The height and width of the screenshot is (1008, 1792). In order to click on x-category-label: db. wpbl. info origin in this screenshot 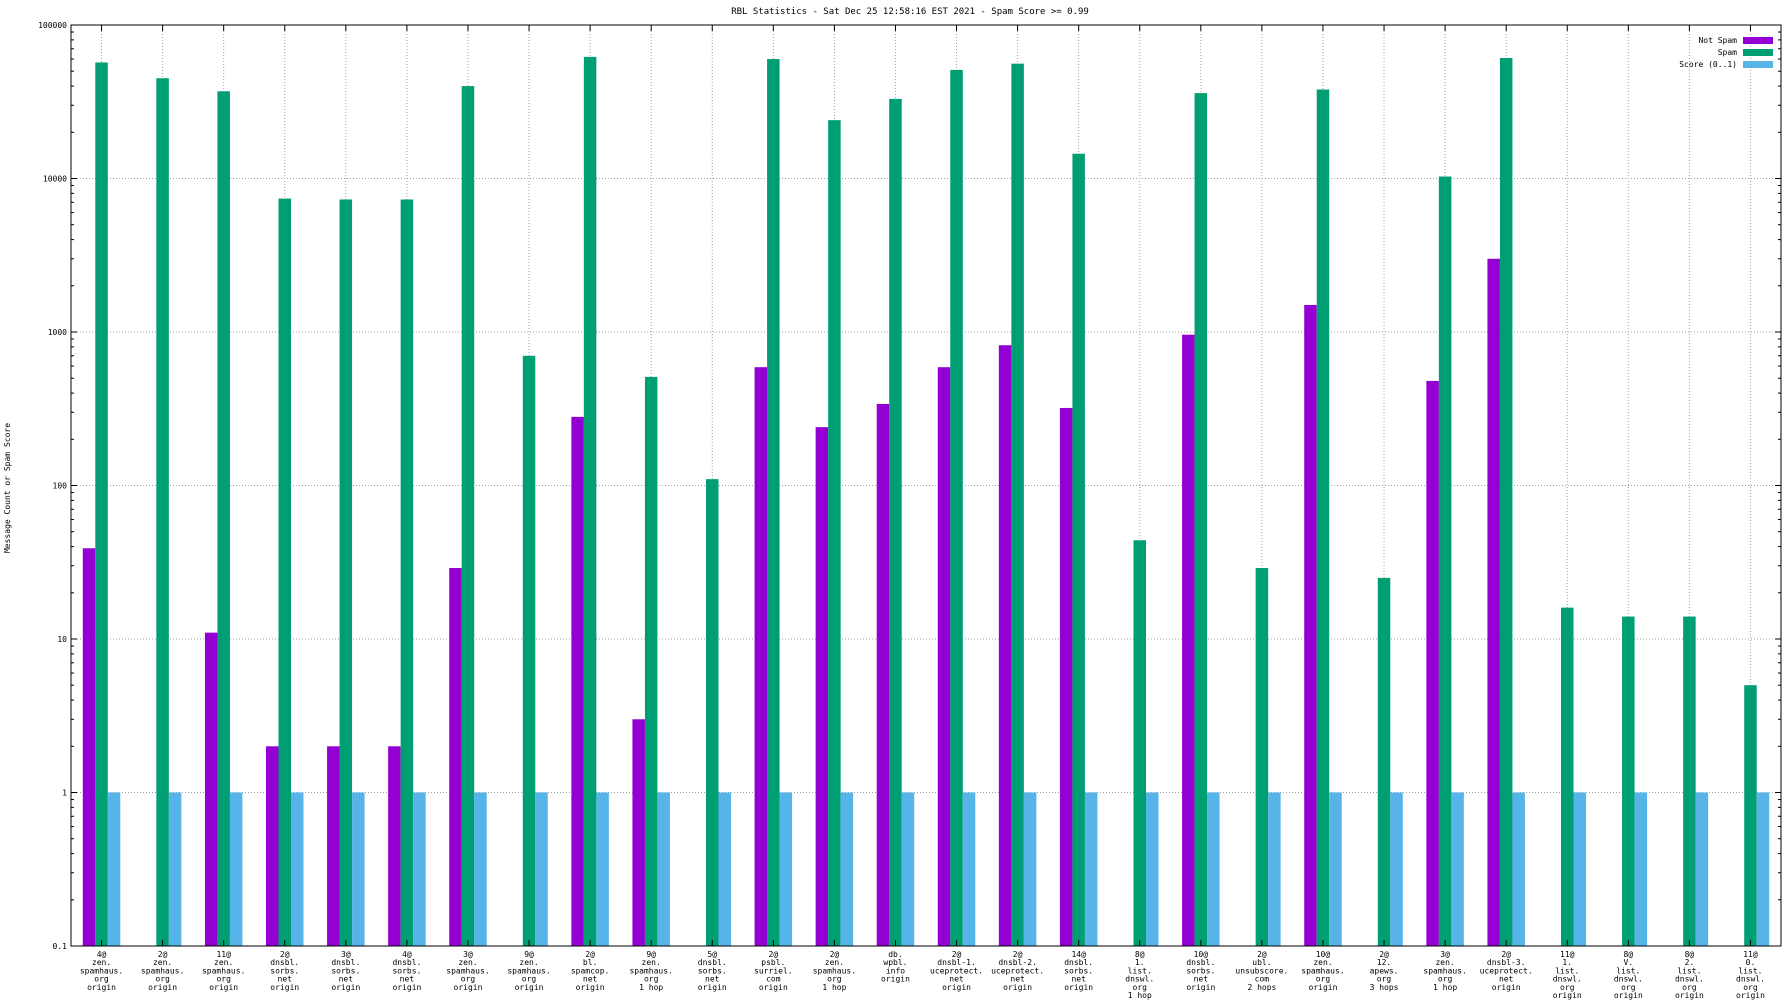, I will do `click(895, 967)`.